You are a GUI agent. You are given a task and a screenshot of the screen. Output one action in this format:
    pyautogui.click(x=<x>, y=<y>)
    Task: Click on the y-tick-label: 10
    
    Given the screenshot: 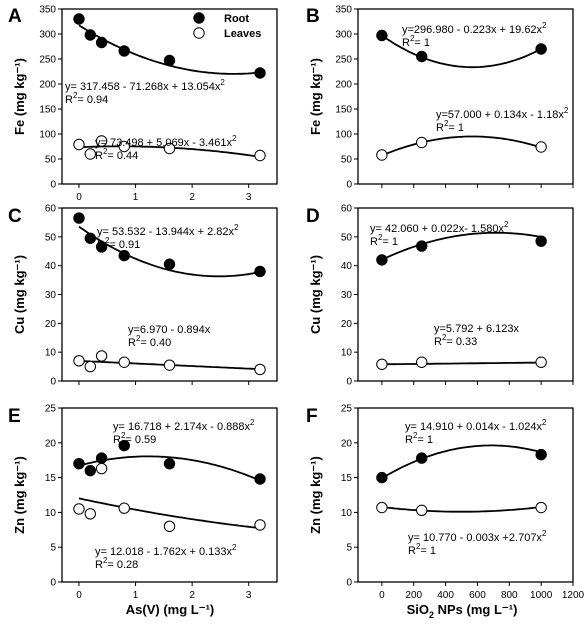 What is the action you would take?
    pyautogui.click(x=51, y=353)
    